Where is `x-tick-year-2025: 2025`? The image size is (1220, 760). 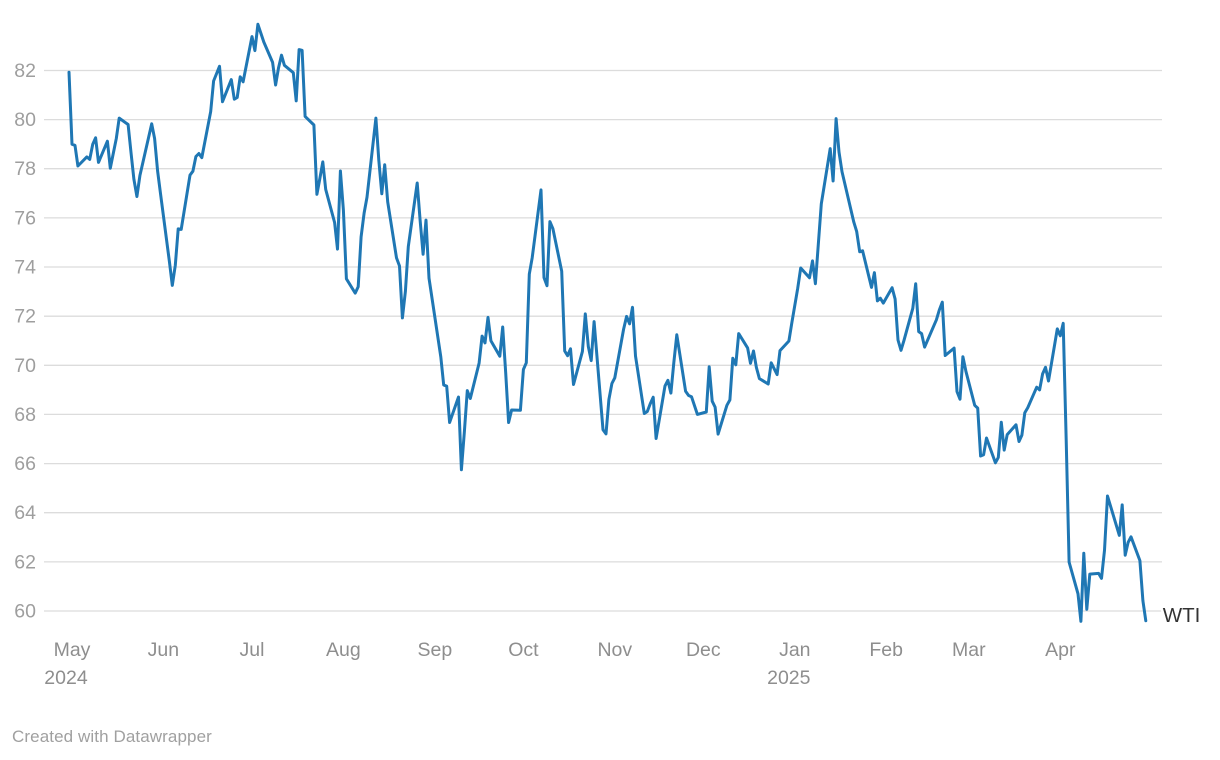 x-tick-year-2025: 2025 is located at coordinates (789, 678).